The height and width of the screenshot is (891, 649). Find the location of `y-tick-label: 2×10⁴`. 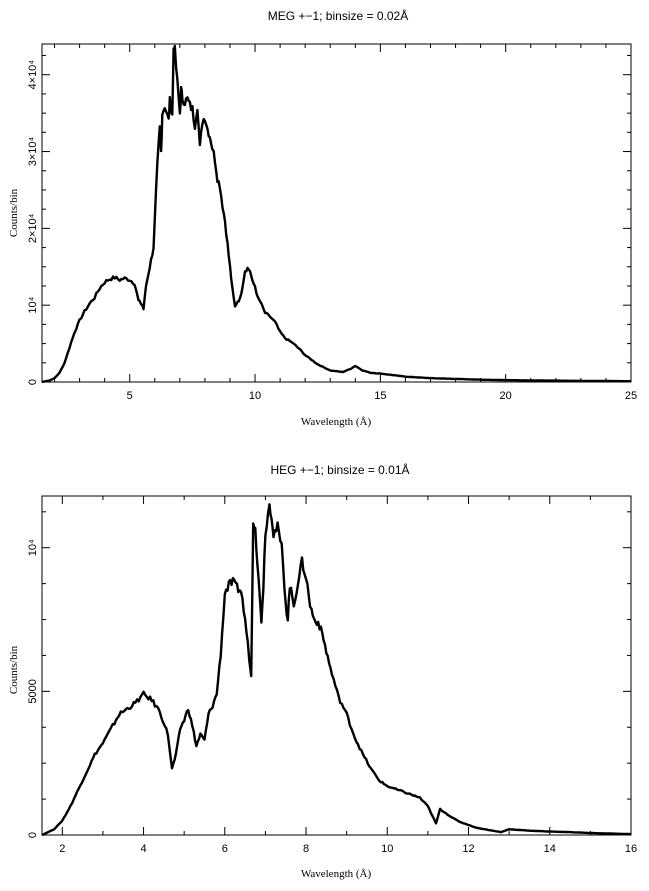

y-tick-label: 2×10⁴ is located at coordinates (33, 228).